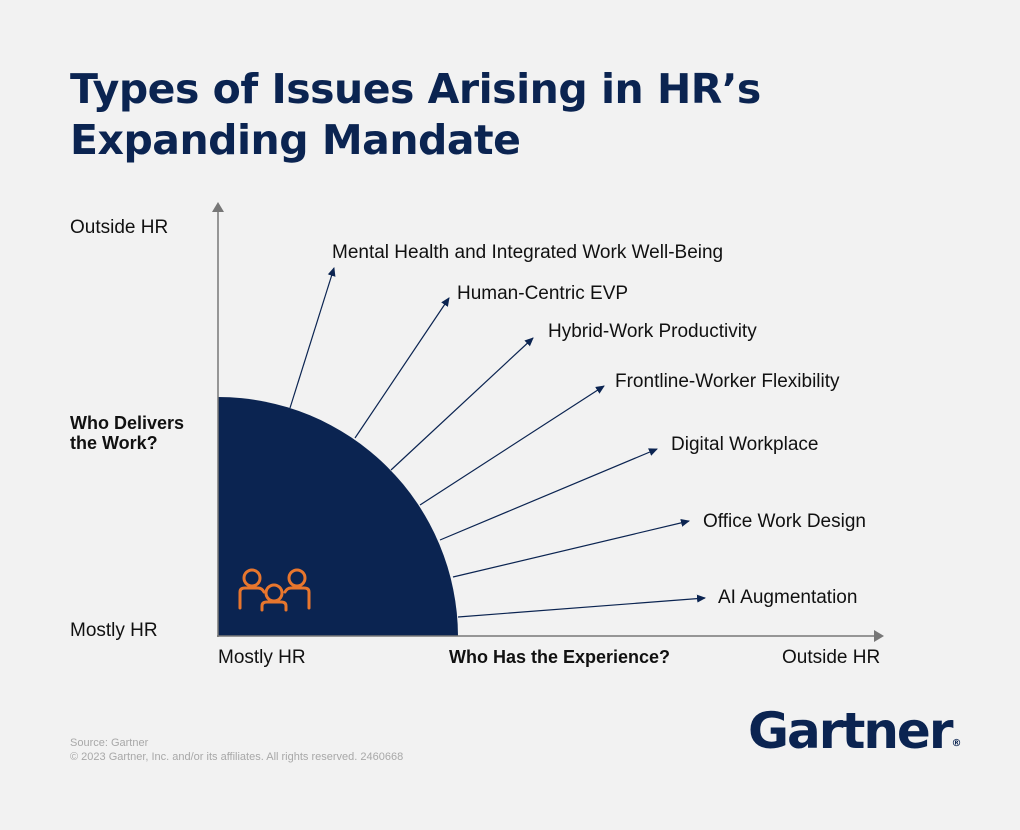 The height and width of the screenshot is (830, 1020). Describe the element at coordinates (218, 207) in the screenshot. I see `y-axis-arrow-icon` at that location.